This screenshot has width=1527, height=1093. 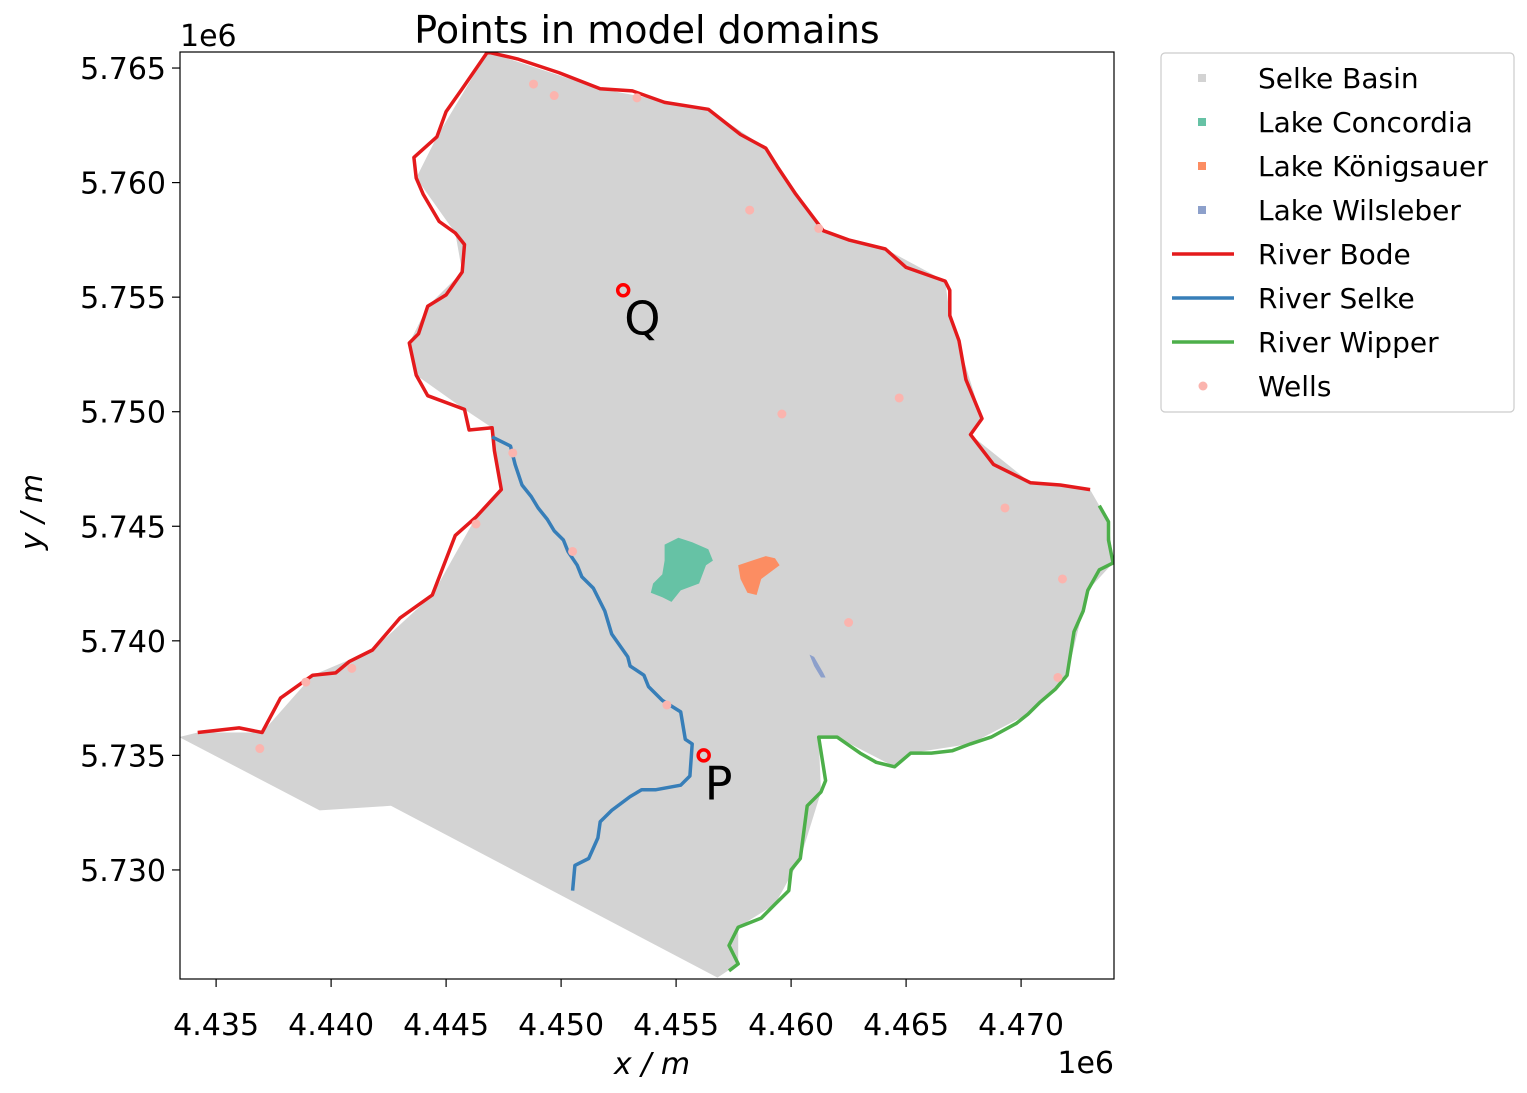 What do you see at coordinates (1338, 78) in the screenshot?
I see `legend-label: Selke Basin` at bounding box center [1338, 78].